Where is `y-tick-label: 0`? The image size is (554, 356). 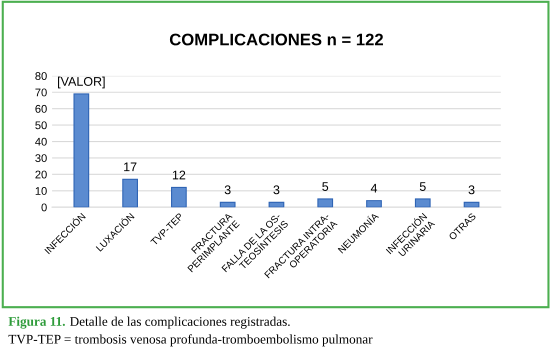 y-tick-label: 0 is located at coordinates (44, 207).